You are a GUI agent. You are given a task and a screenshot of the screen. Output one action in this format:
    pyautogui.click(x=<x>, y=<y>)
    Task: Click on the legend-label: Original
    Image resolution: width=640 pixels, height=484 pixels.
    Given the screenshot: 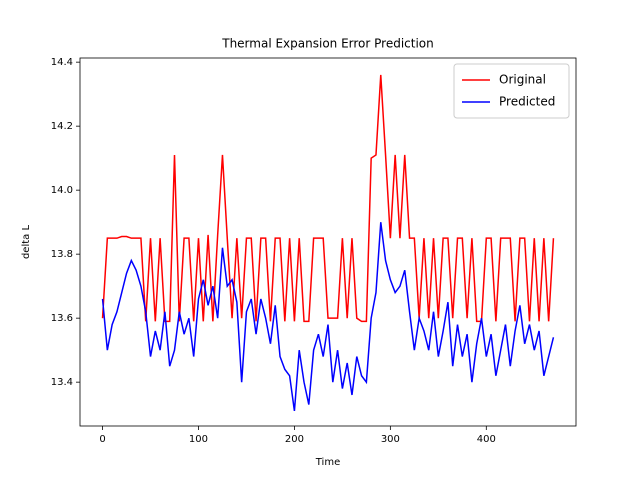 What is the action you would take?
    pyautogui.click(x=522, y=80)
    